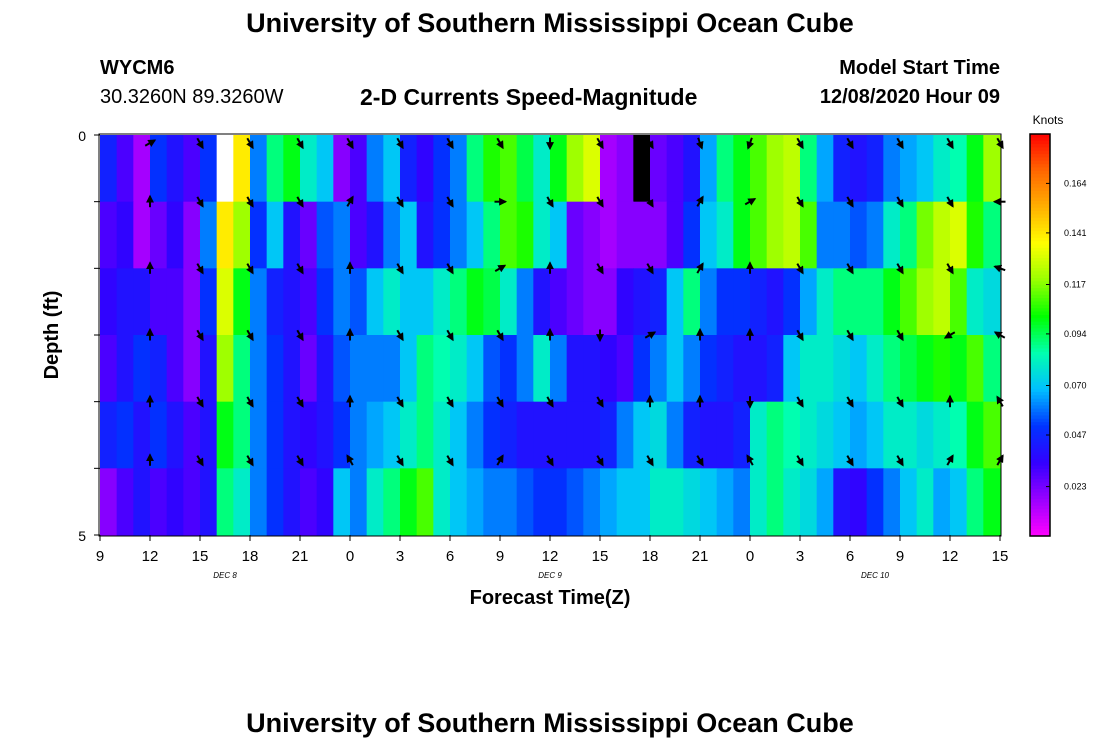  I want to click on x-tick-label: 21, so click(700, 556).